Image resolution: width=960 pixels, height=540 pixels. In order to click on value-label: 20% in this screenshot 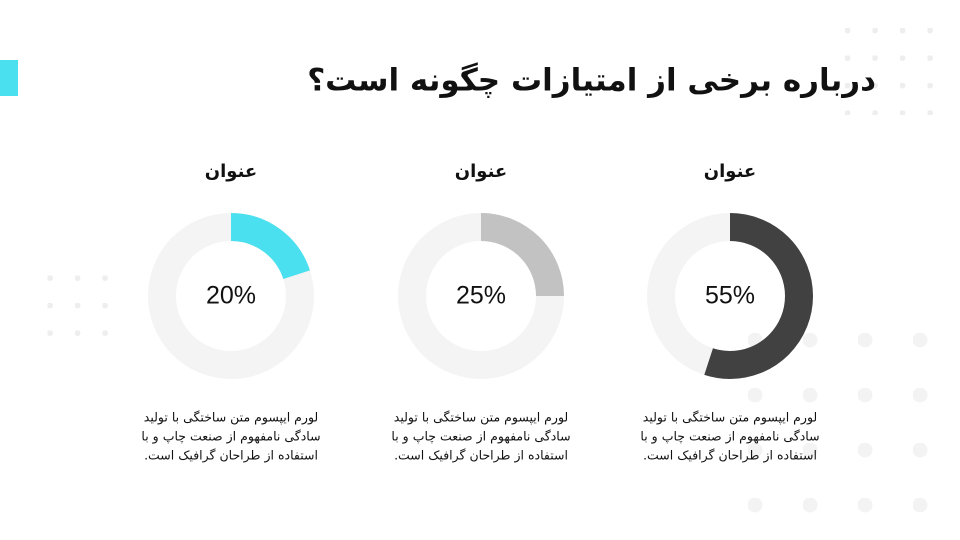, I will do `click(231, 296)`.